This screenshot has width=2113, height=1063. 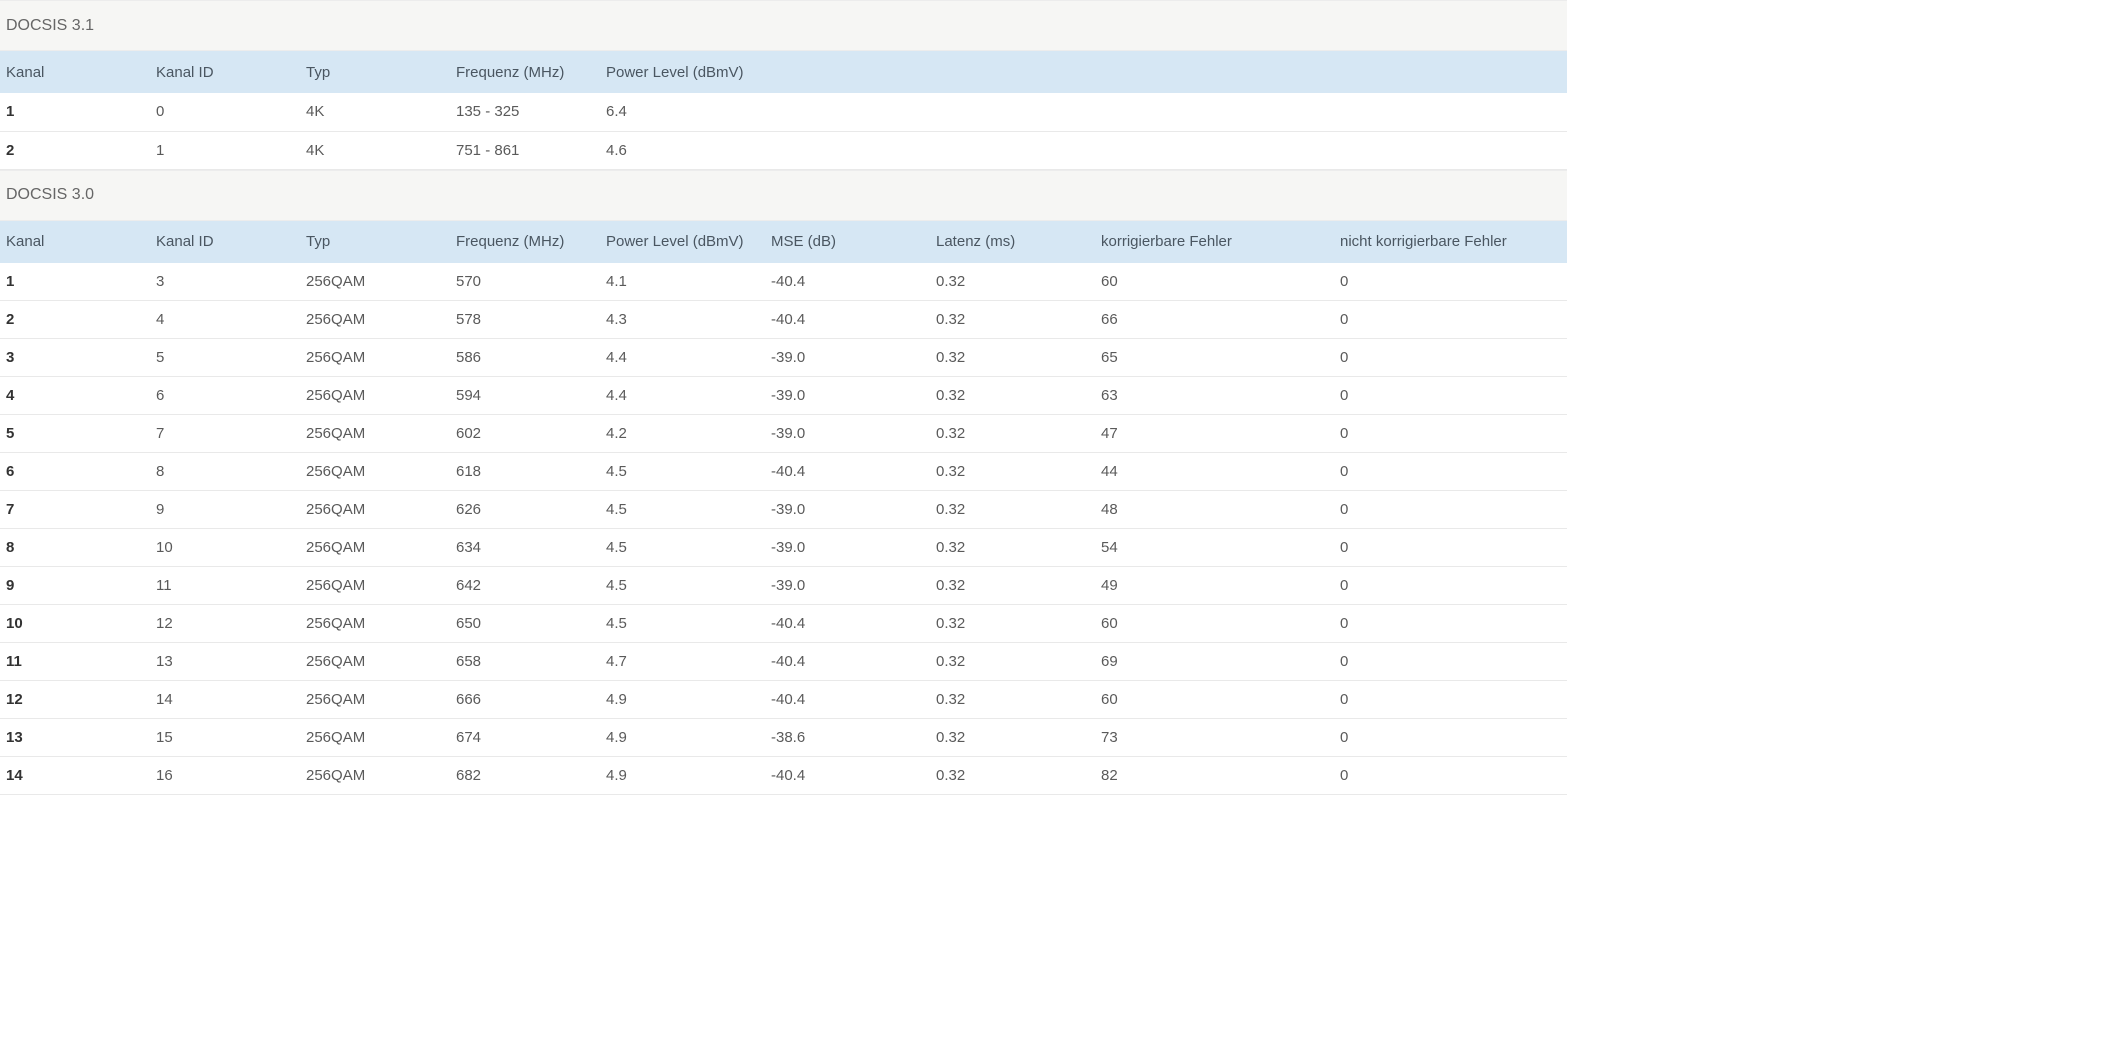 I want to click on table-cell: 3, so click(x=160, y=281).